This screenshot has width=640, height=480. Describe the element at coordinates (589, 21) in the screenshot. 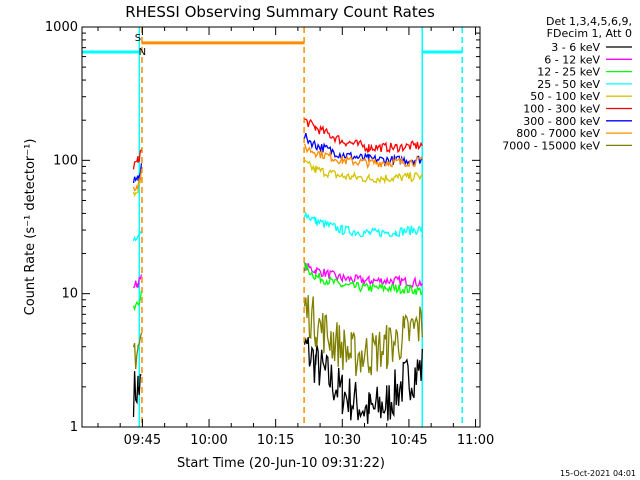

I see `legend-header: Det 1,3,4,5,6,9,` at that location.